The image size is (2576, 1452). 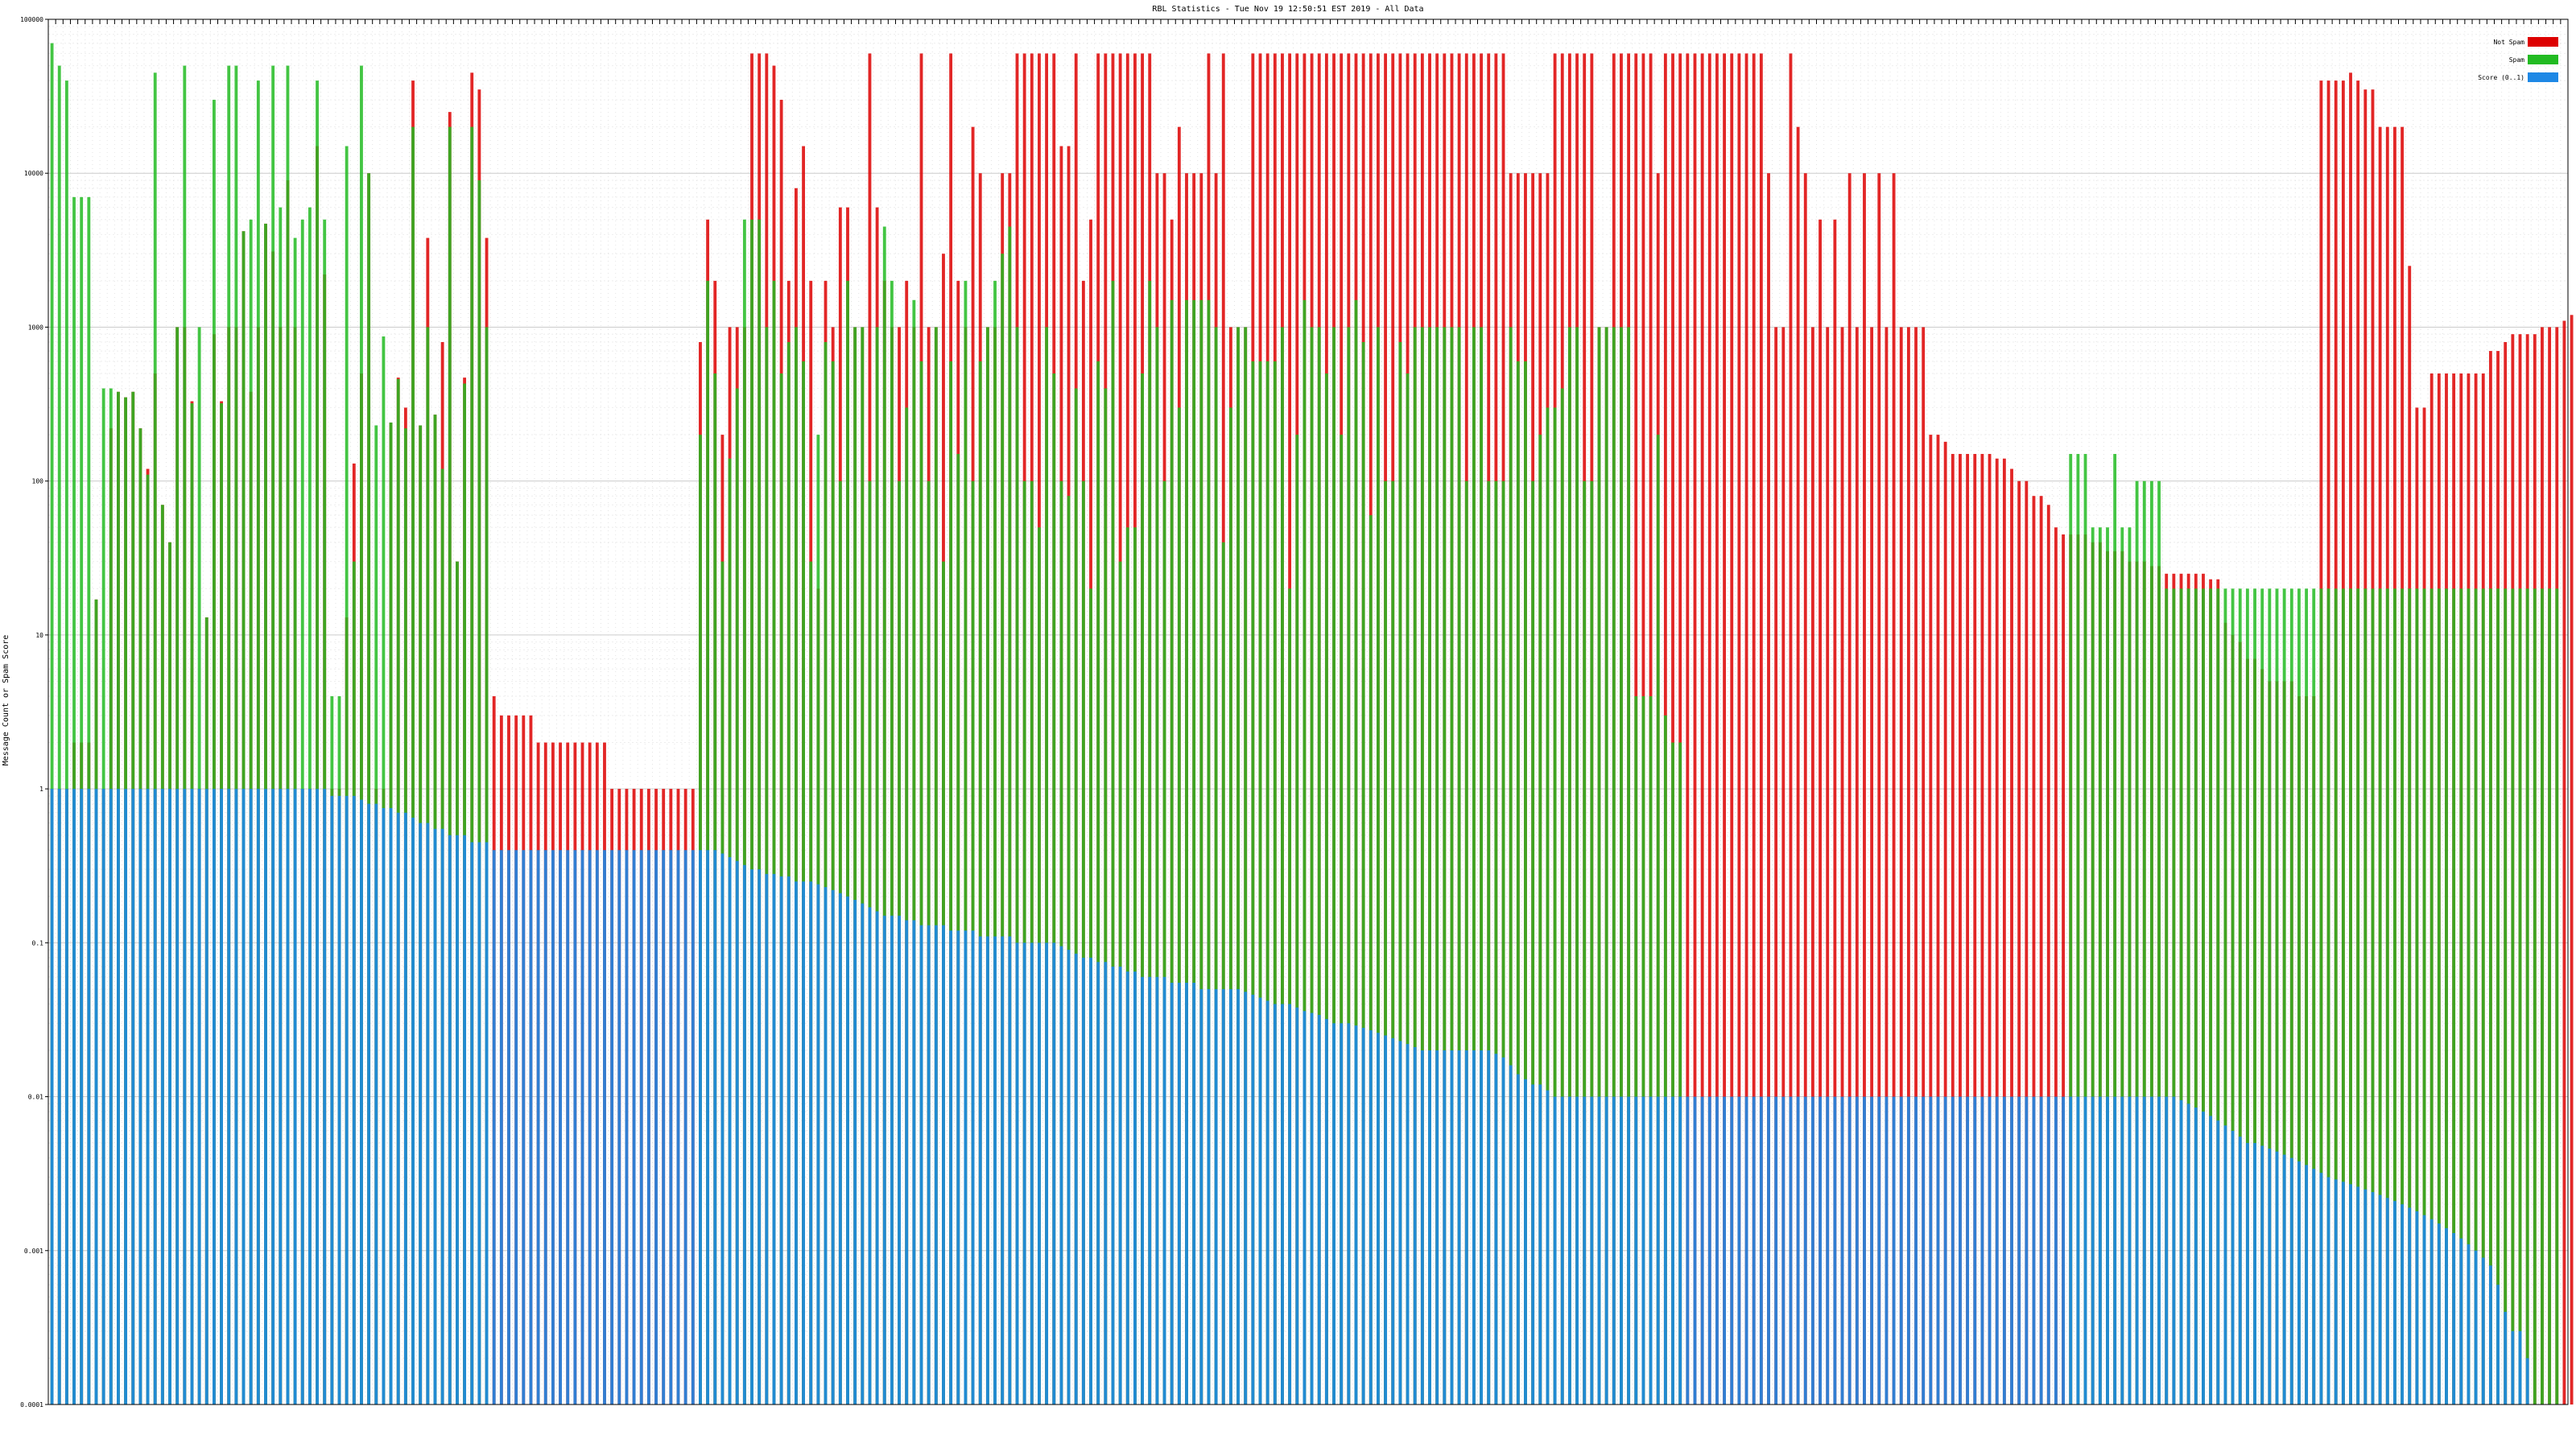 What do you see at coordinates (35, 327) in the screenshot?
I see `y-tick-label: 1000` at bounding box center [35, 327].